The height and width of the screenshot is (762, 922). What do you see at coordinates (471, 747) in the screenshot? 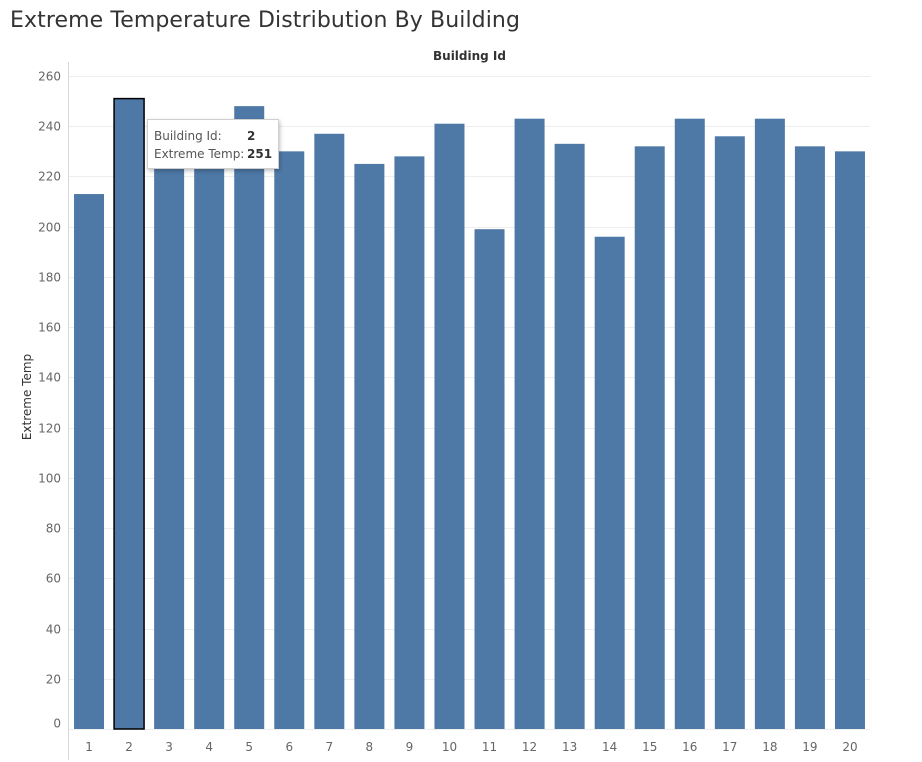
I see `x-axis-ticks: 1 2 3 4 5 6 7 8 9 10 11 12 13 14 15 16 17 18 19 20` at bounding box center [471, 747].